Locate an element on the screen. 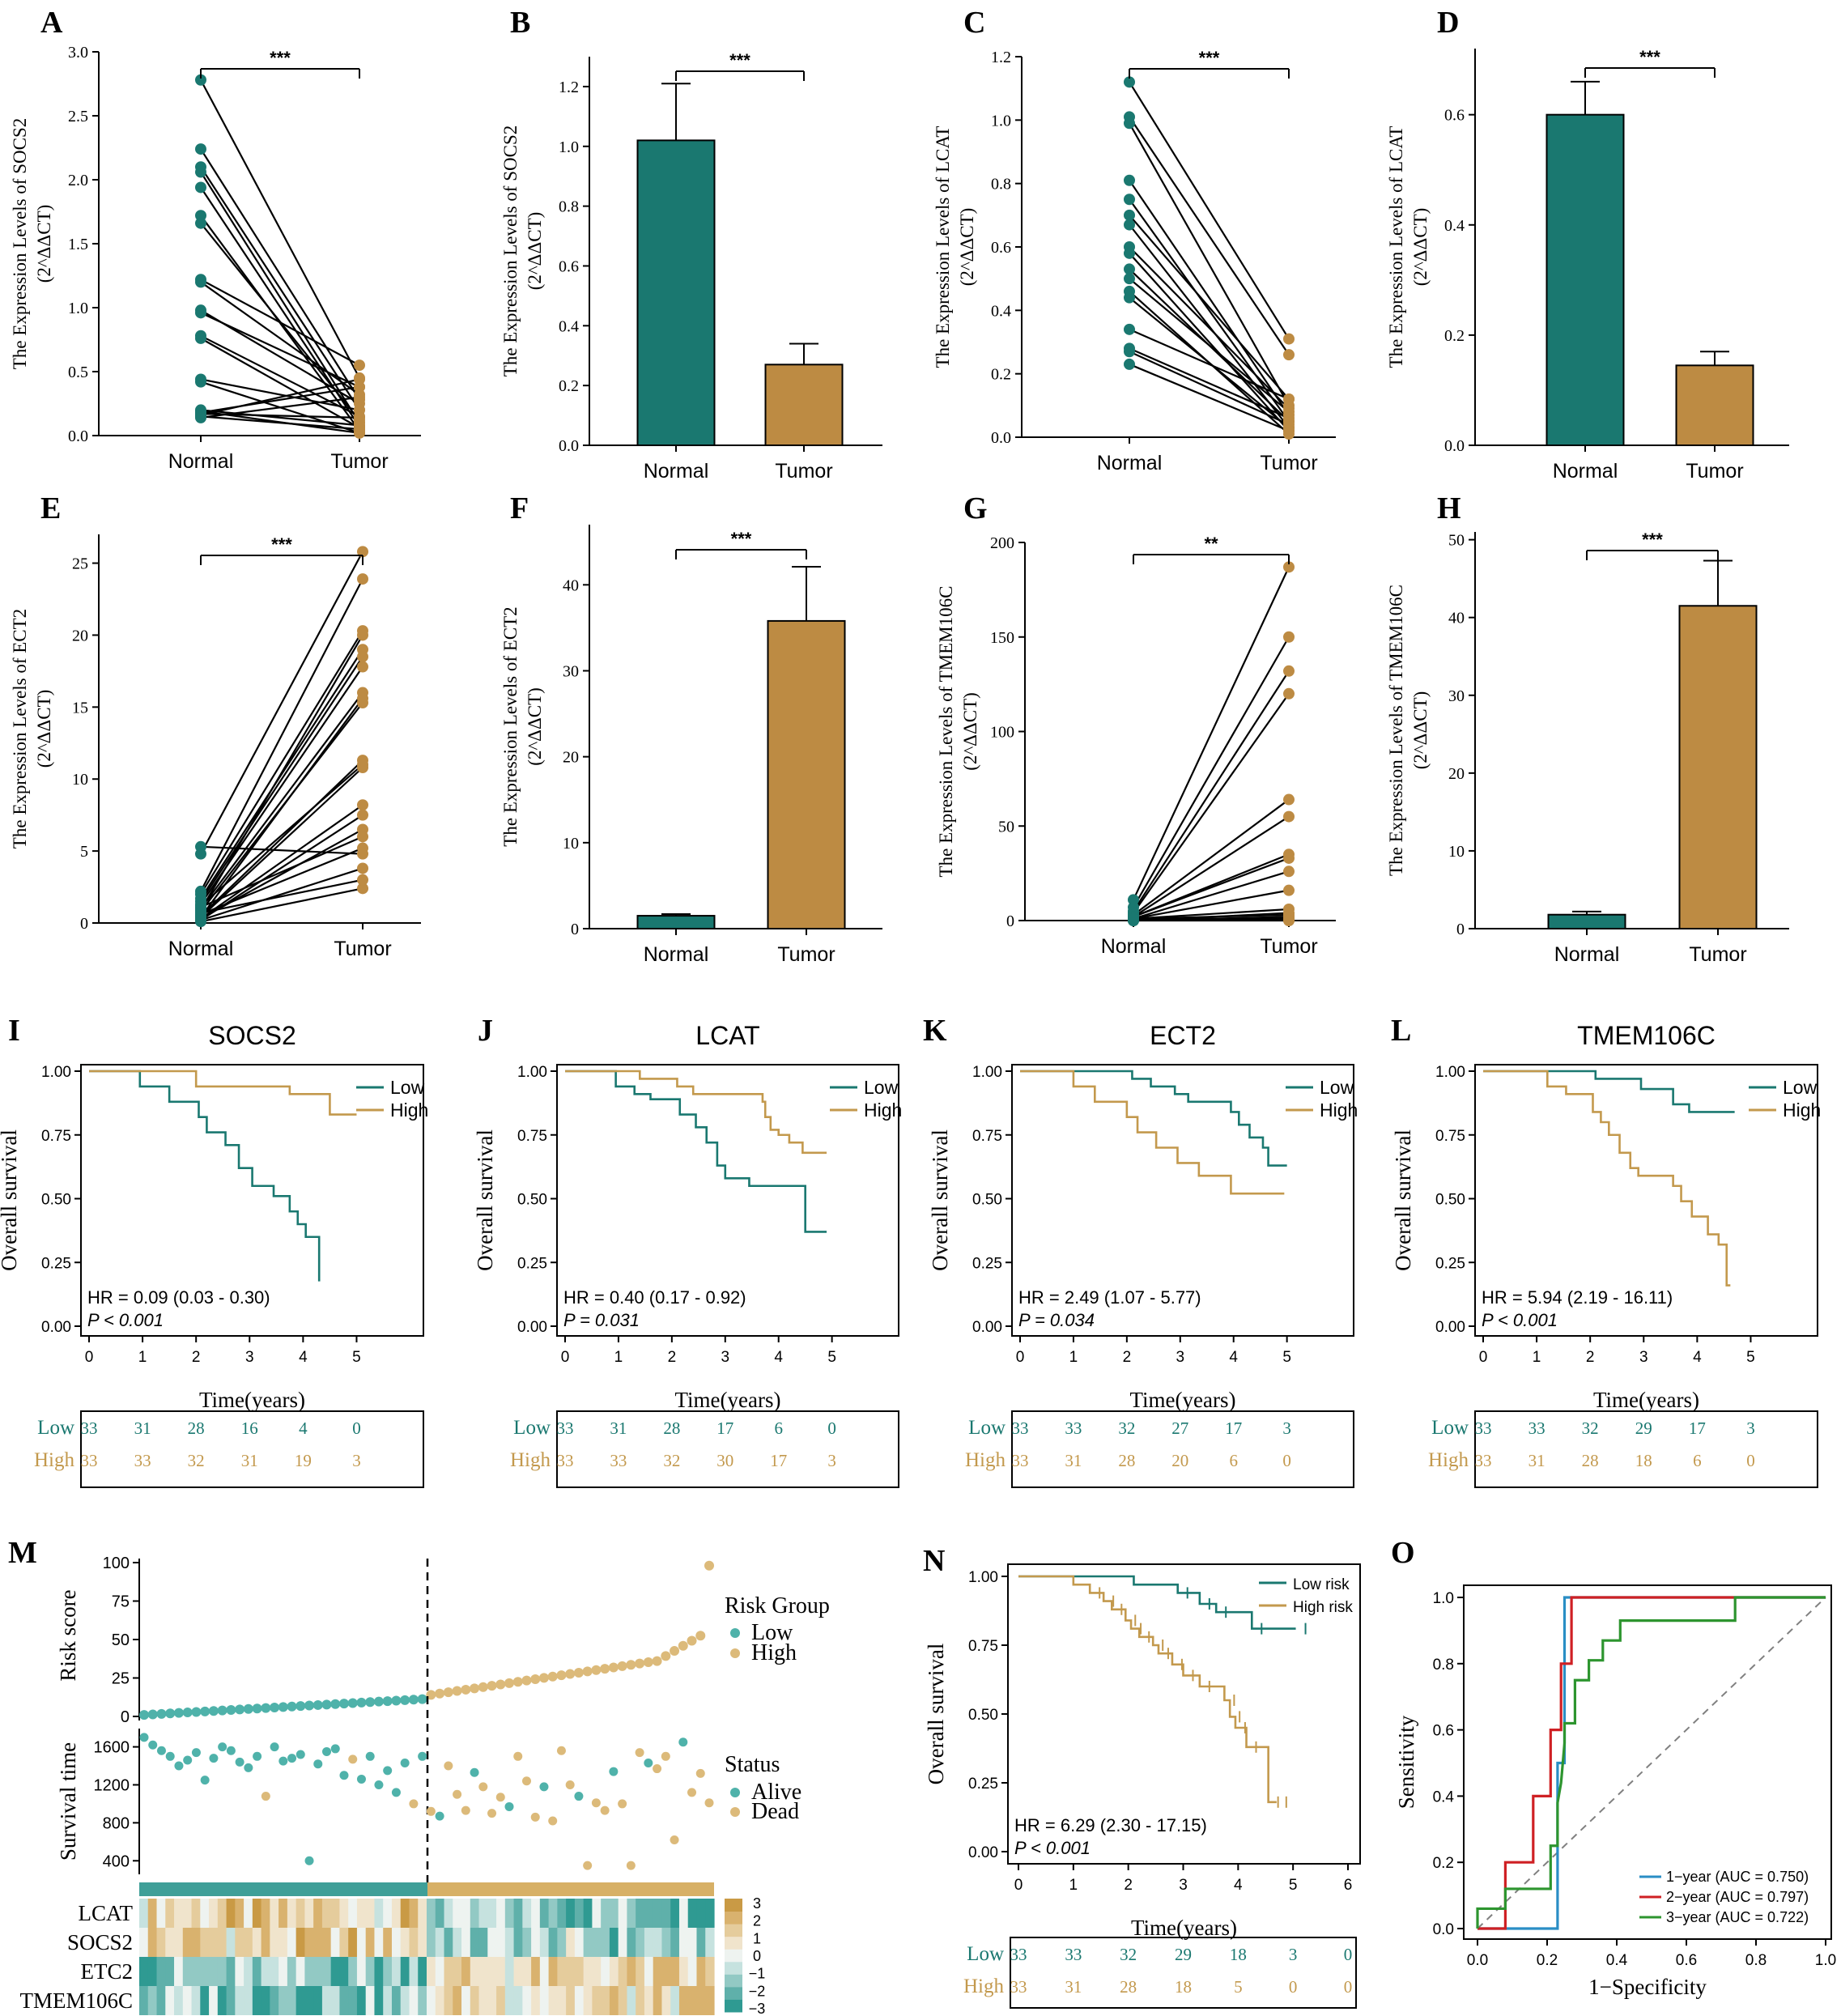  risk-table-row-label: High is located at coordinates (530, 1460).